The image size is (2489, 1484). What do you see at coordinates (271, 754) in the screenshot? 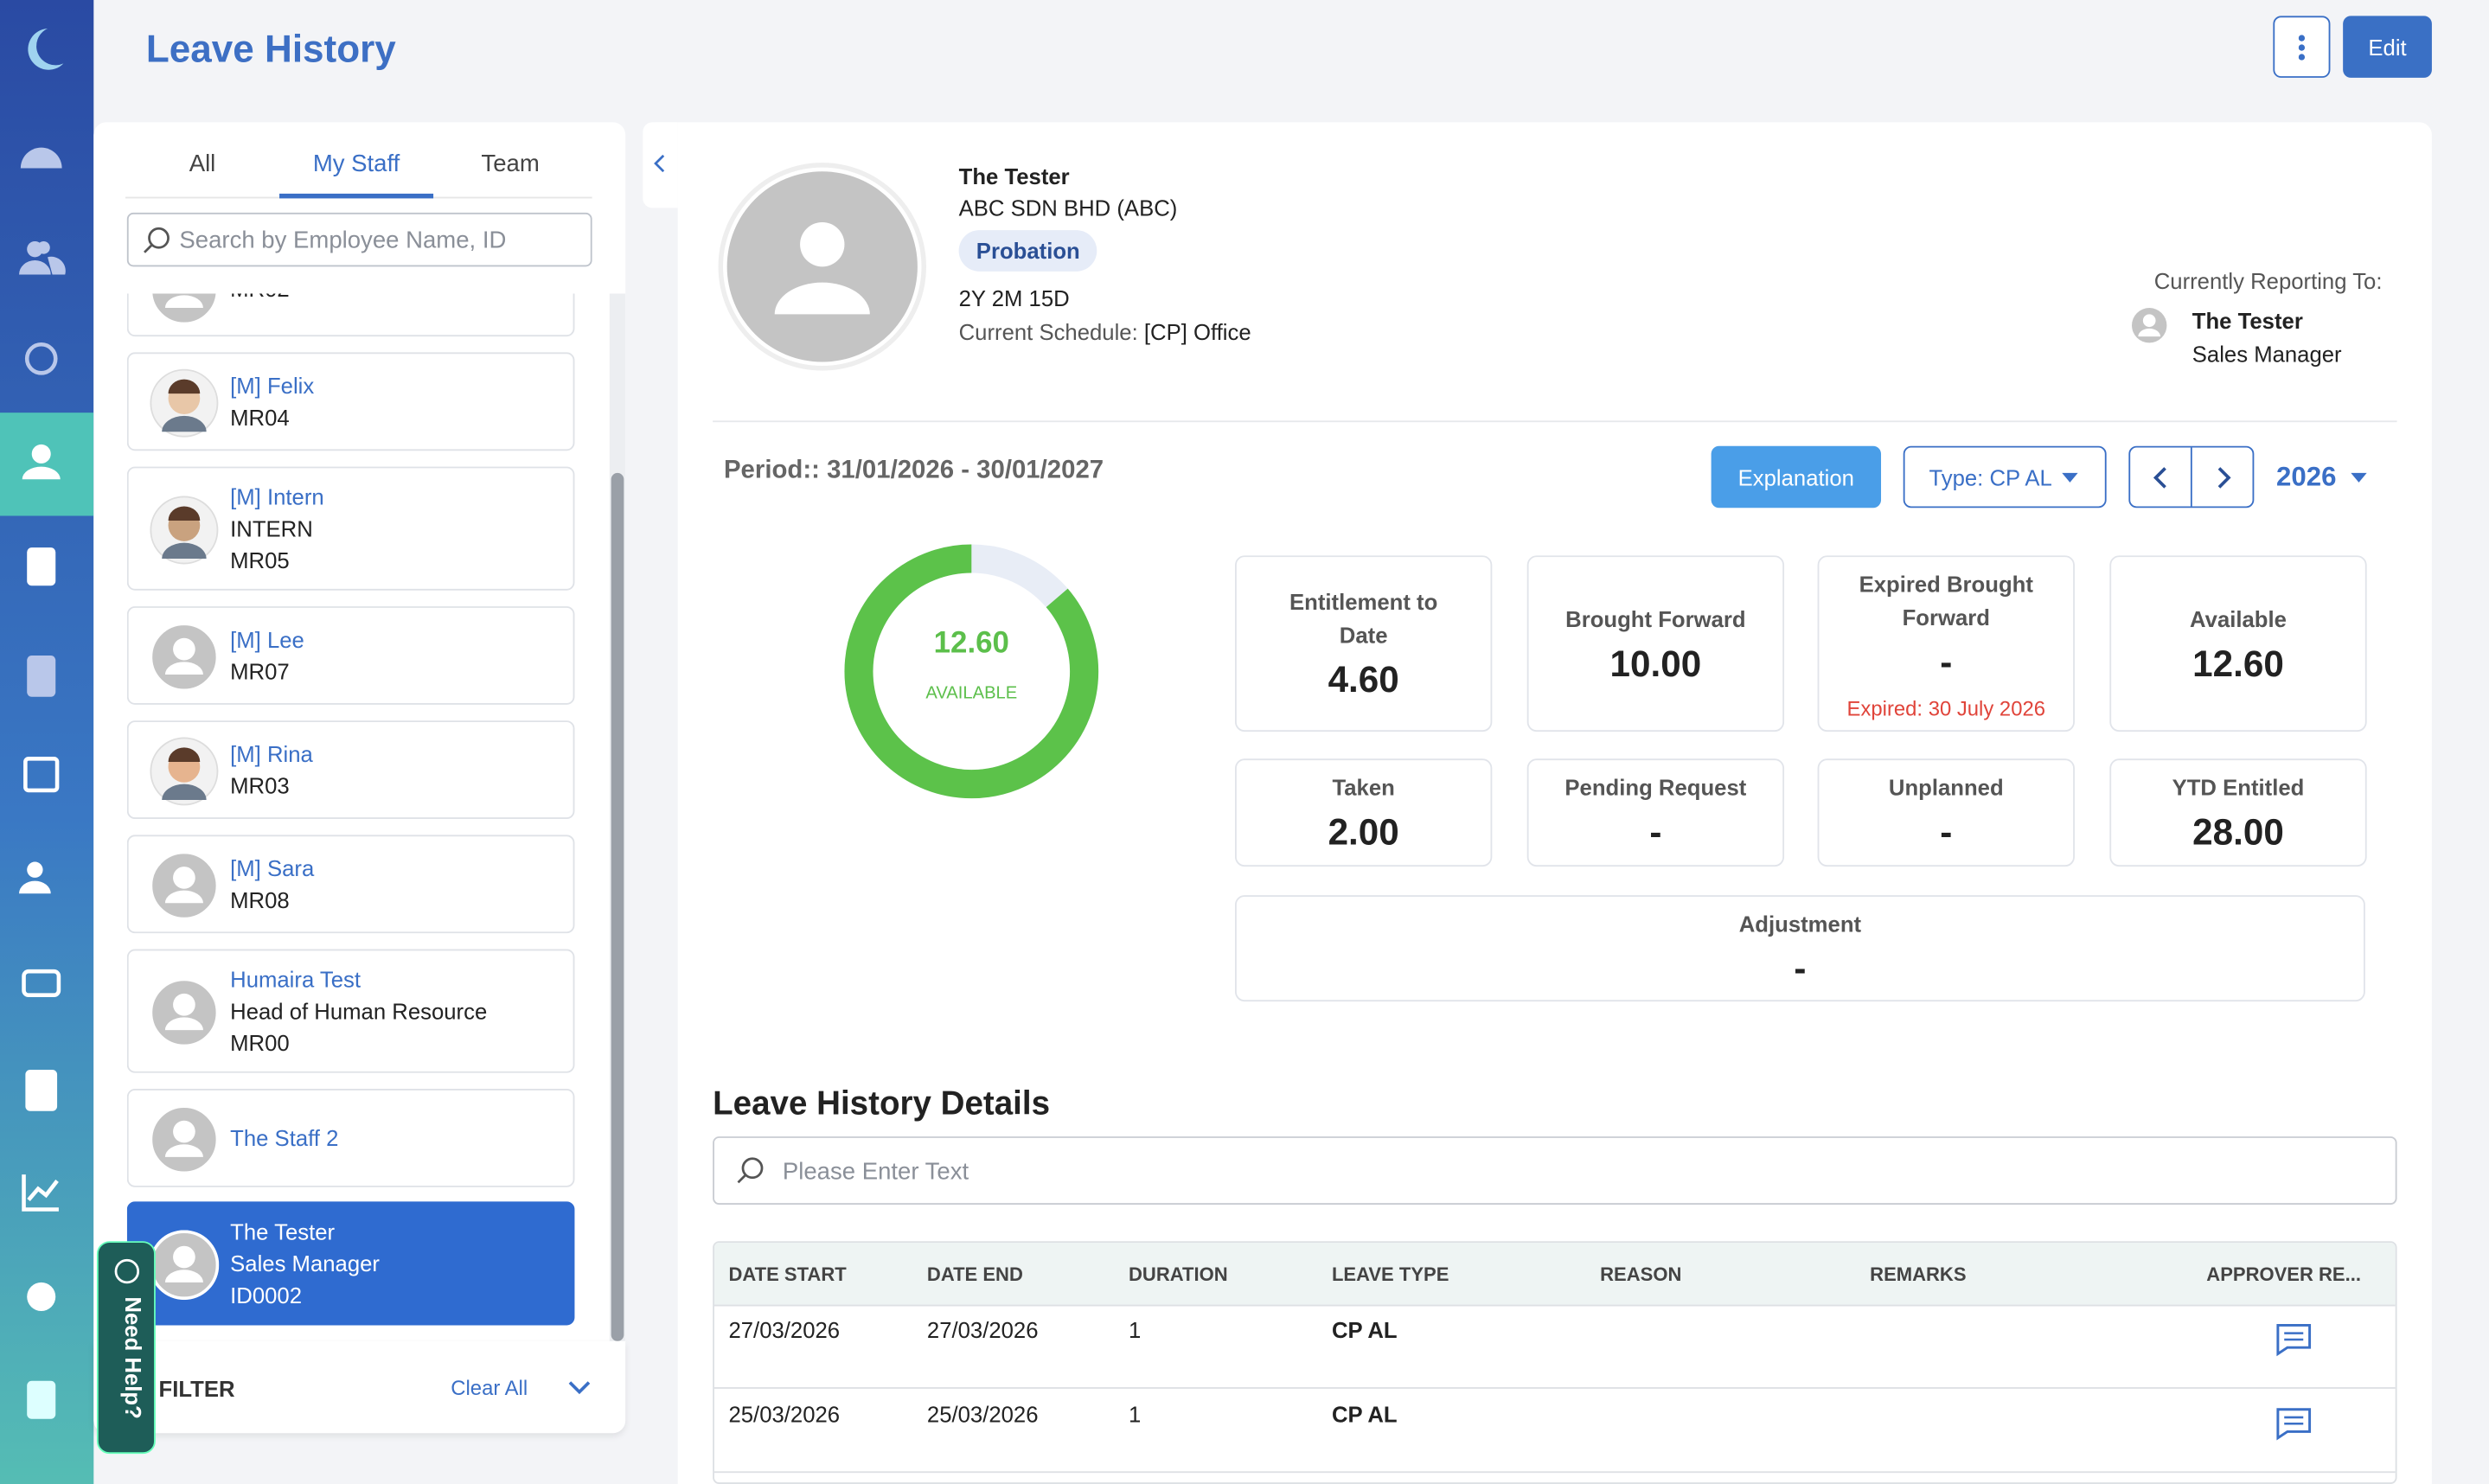
I see `staff-name: [M] Rina` at bounding box center [271, 754].